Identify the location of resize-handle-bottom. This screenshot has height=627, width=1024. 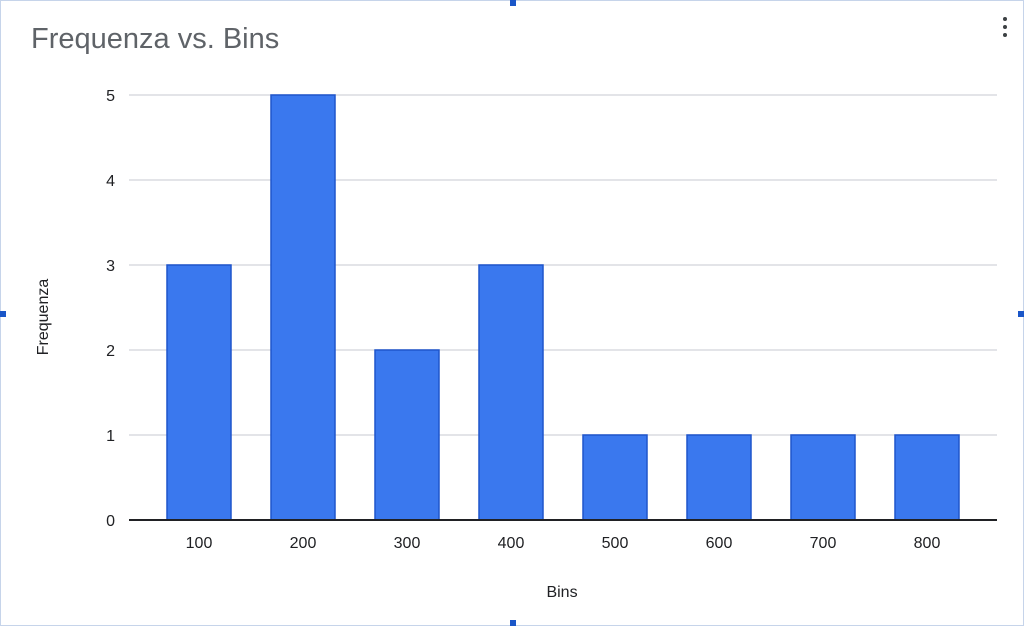
(513, 623).